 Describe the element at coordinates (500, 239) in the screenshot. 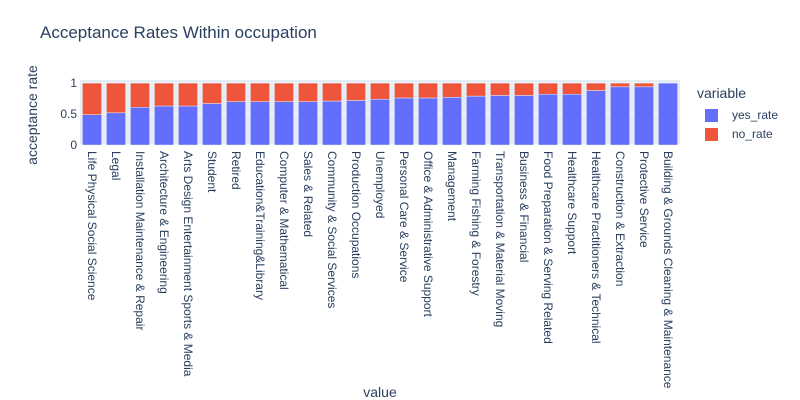

I see `x-tick-label: Transportation & Material Moving` at that location.